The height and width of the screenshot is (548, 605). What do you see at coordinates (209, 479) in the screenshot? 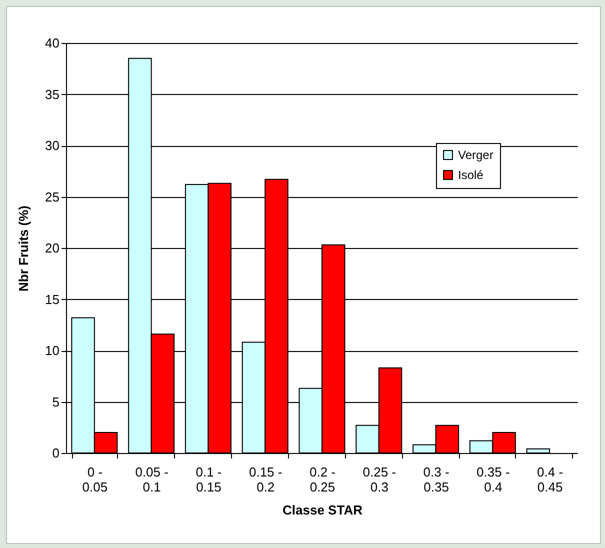
I see `x-tick-label: 0.1 - 0.15` at bounding box center [209, 479].